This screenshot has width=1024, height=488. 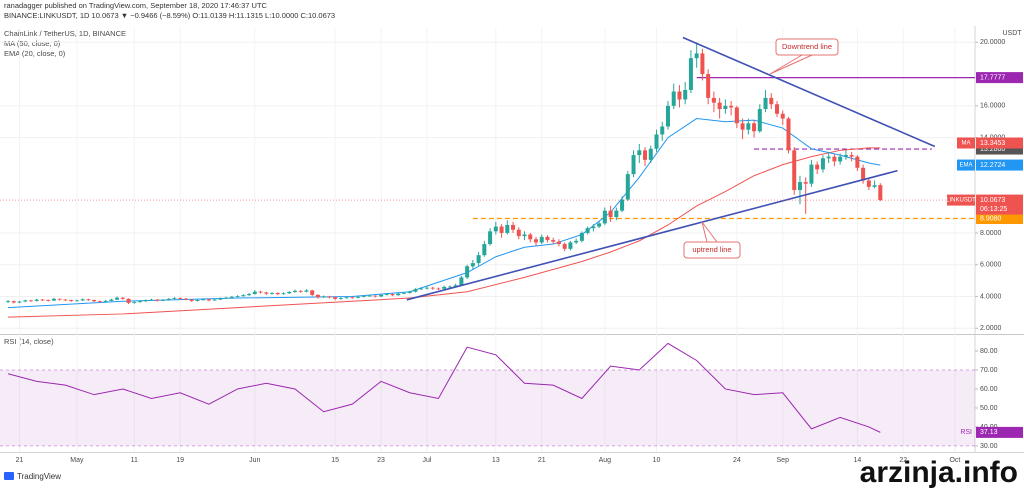 I want to click on x-tick-label: 22, so click(x=903, y=460).